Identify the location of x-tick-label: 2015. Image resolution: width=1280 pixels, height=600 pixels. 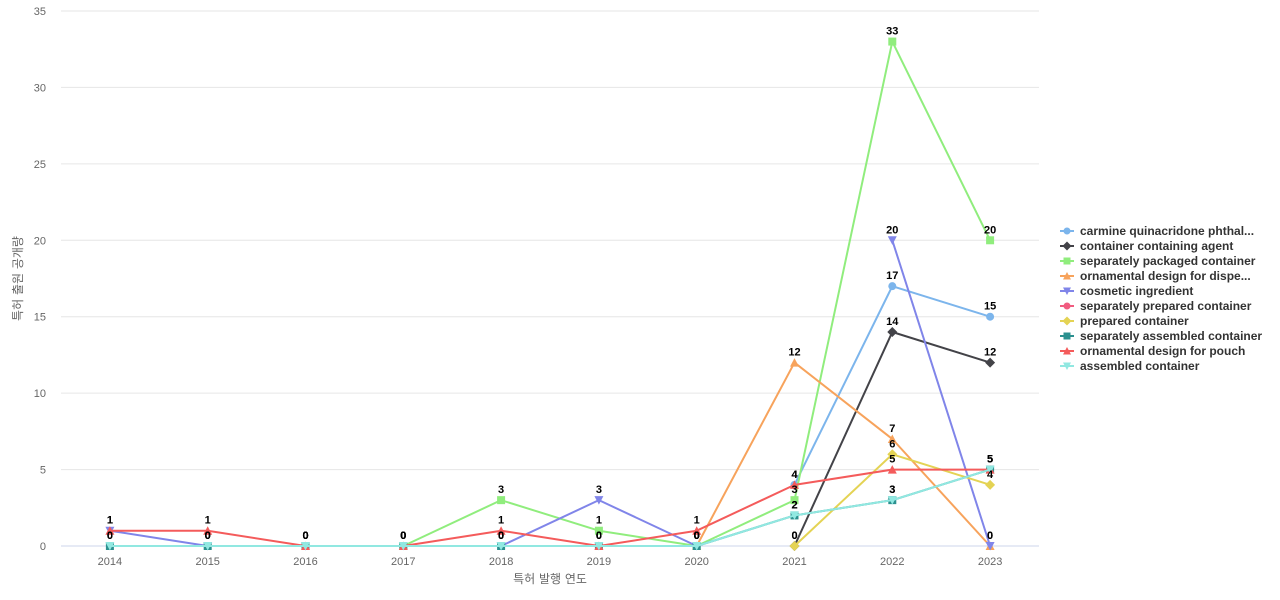
(207, 562).